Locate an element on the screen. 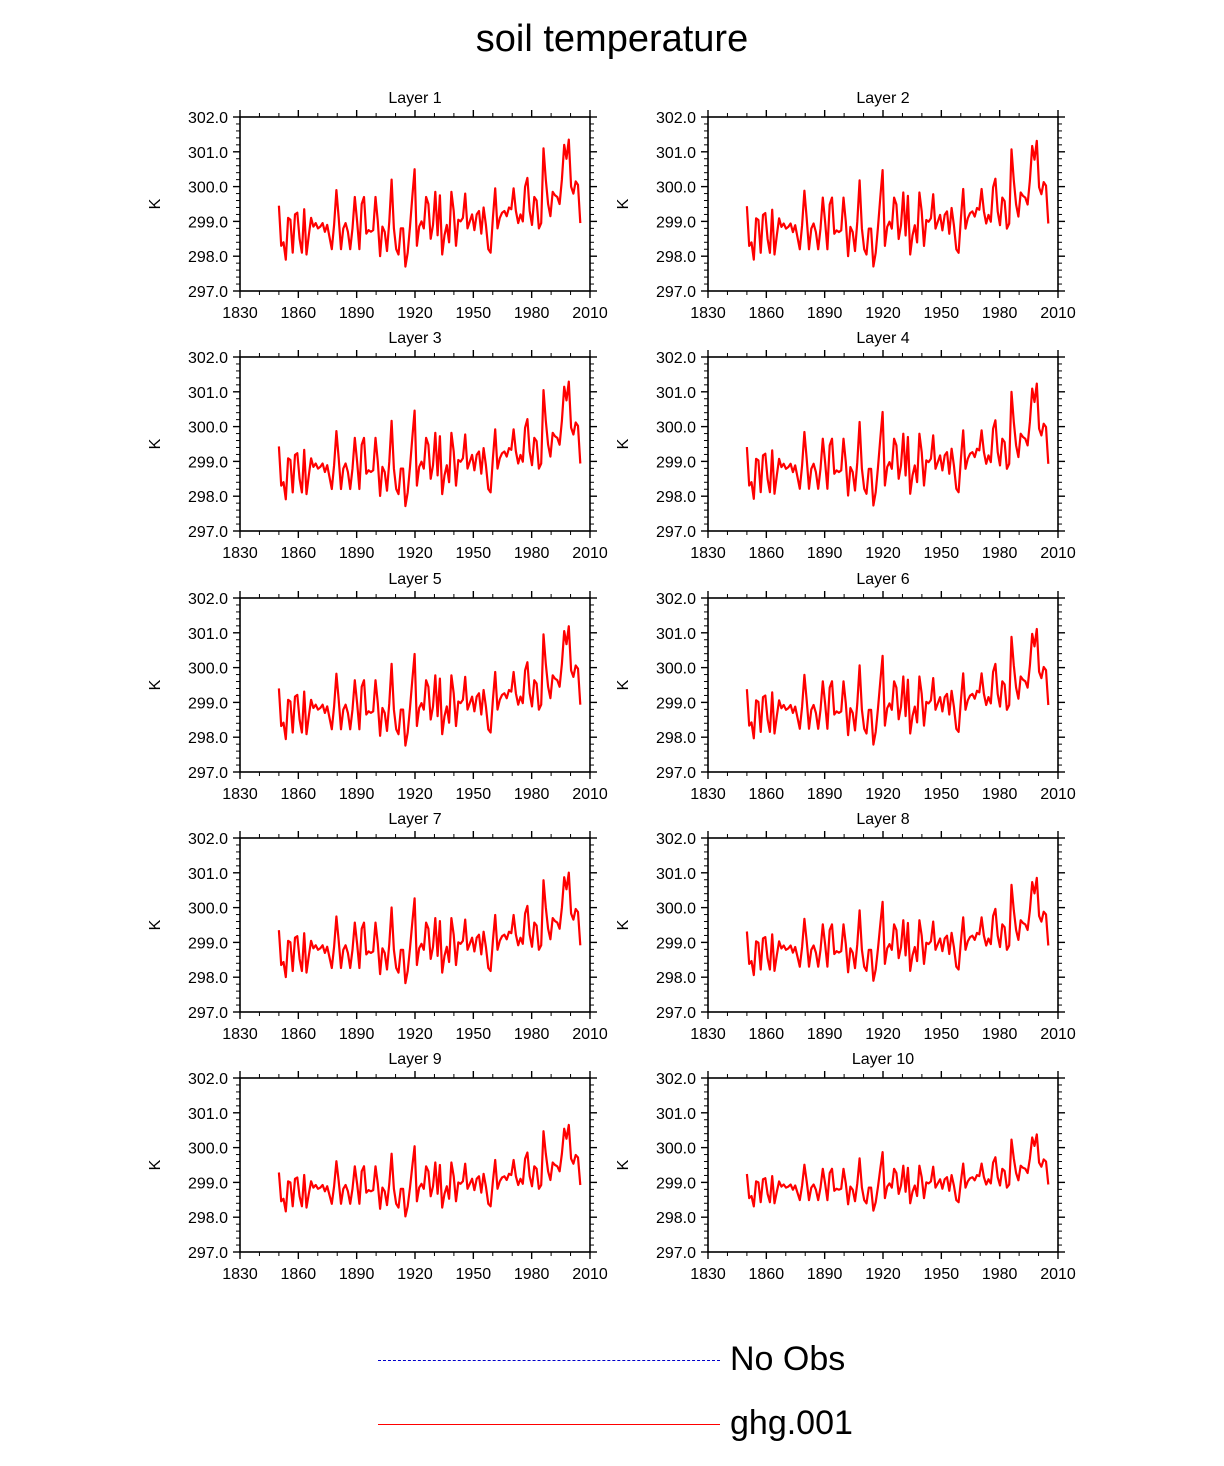 This screenshot has height=1466, width=1224. legend-label-no-obs: No Obs is located at coordinates (788, 1359).